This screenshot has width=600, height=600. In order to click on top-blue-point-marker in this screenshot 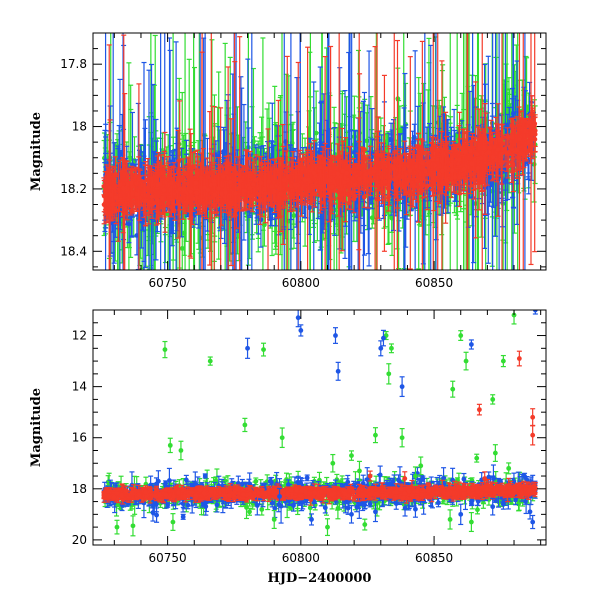, I will do `click(261, 220)`.